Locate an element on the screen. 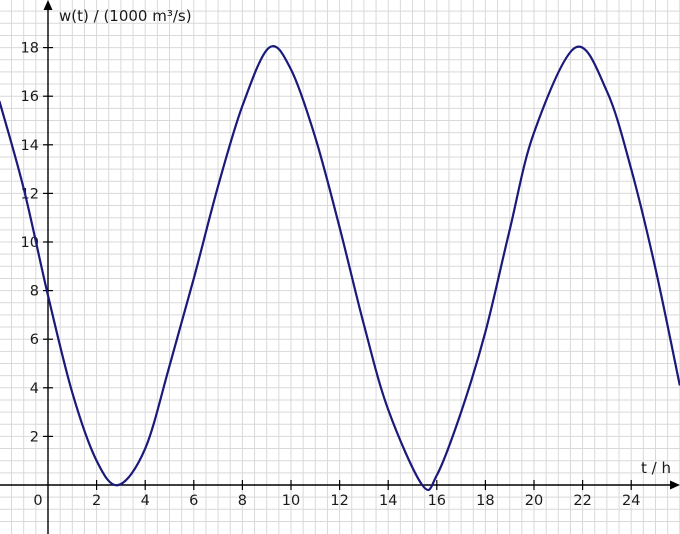 Image resolution: width=680 pixels, height=534 pixels. y-axis-arrow is located at coordinates (48, 5).